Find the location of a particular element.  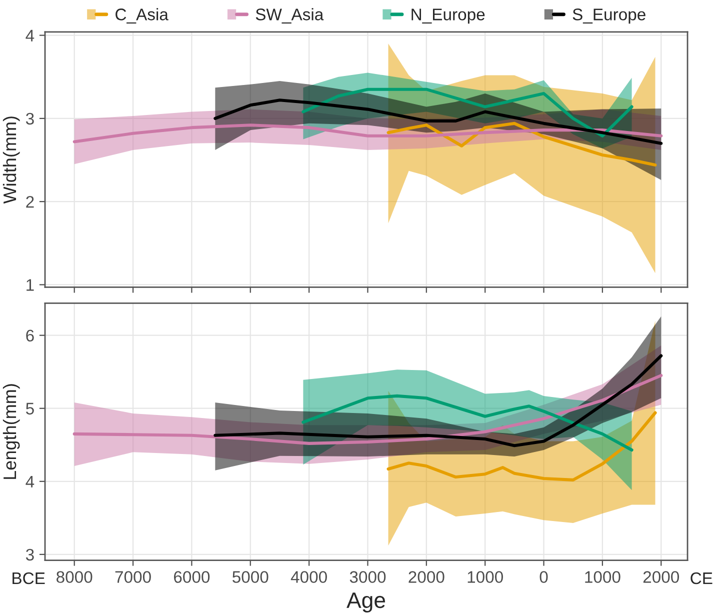

legend-label: S_Europe is located at coordinates (609, 16).